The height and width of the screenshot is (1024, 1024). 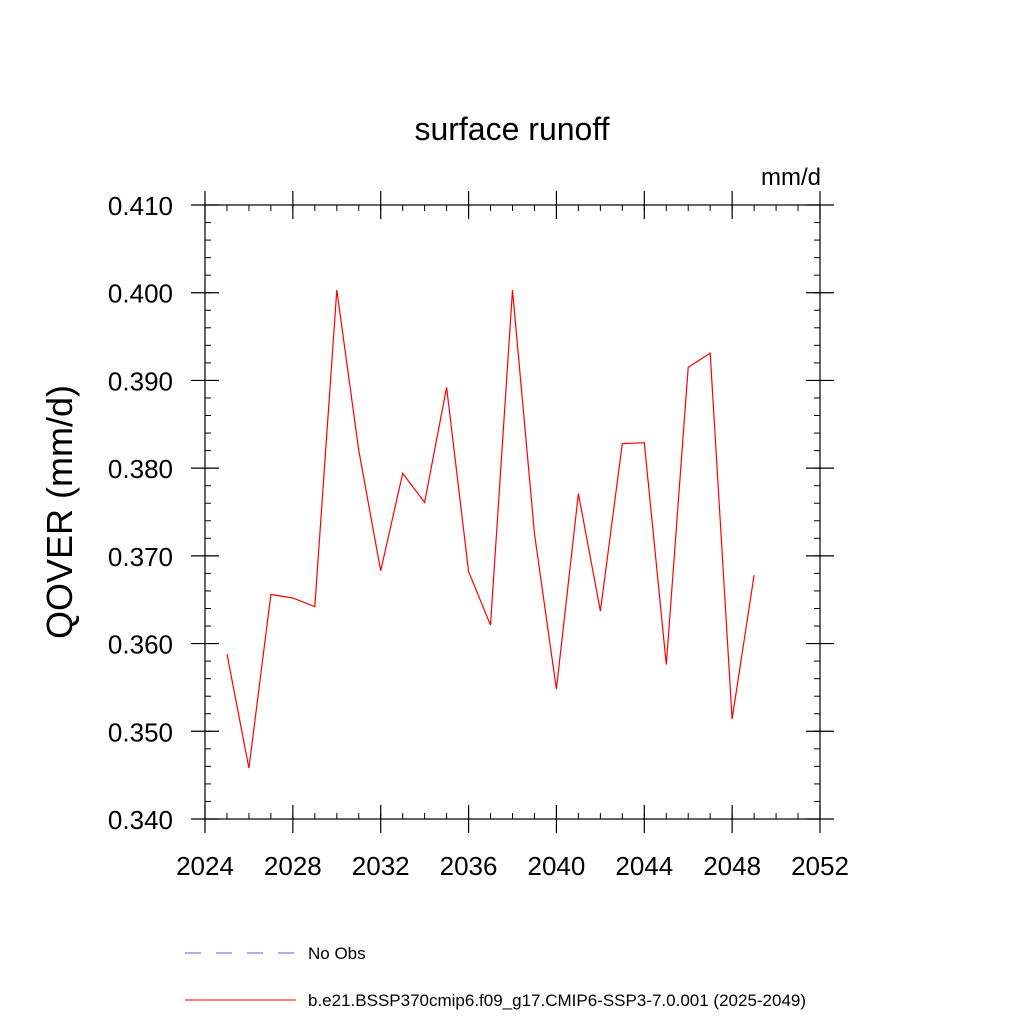 What do you see at coordinates (512, 866) in the screenshot?
I see `x-tick-labels: 2024 2028 2032 2036 2040 2044 2048 2052` at bounding box center [512, 866].